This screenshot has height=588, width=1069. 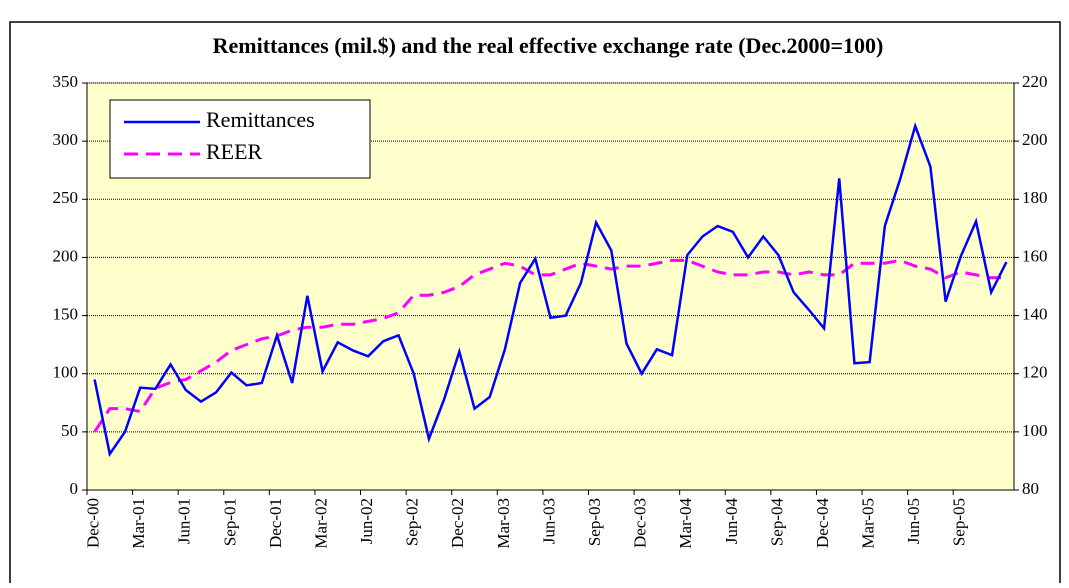 What do you see at coordinates (66, 313) in the screenshot?
I see `y-tick-label: 150` at bounding box center [66, 313].